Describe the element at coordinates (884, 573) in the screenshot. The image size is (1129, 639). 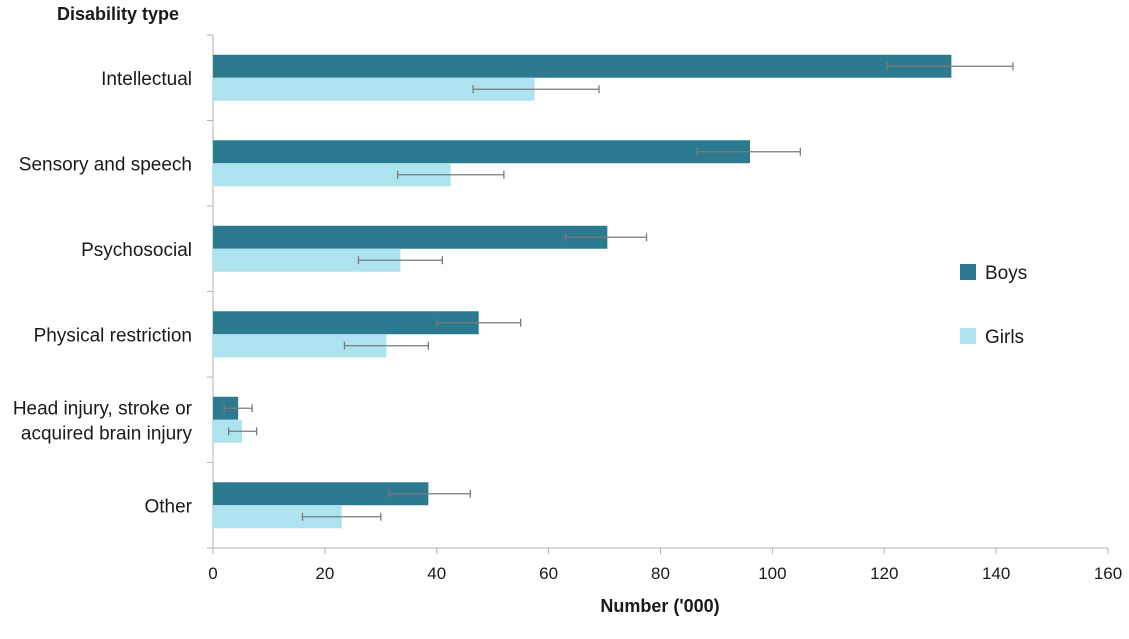
I see `x-tick-label: 120` at that location.